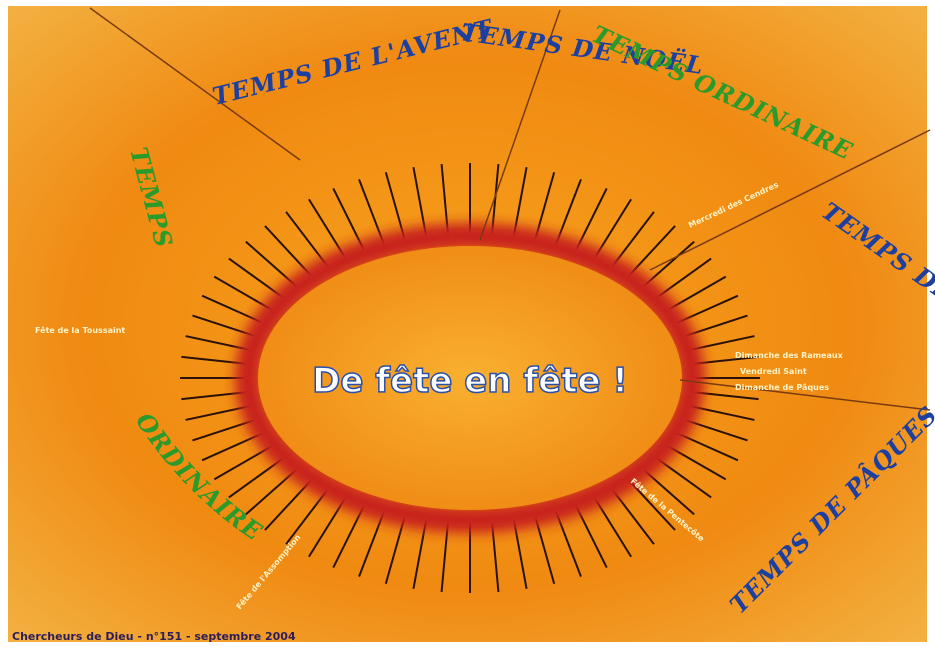  Describe the element at coordinates (773, 371) in the screenshot. I see `feast-label: Vendredi Saint` at that location.